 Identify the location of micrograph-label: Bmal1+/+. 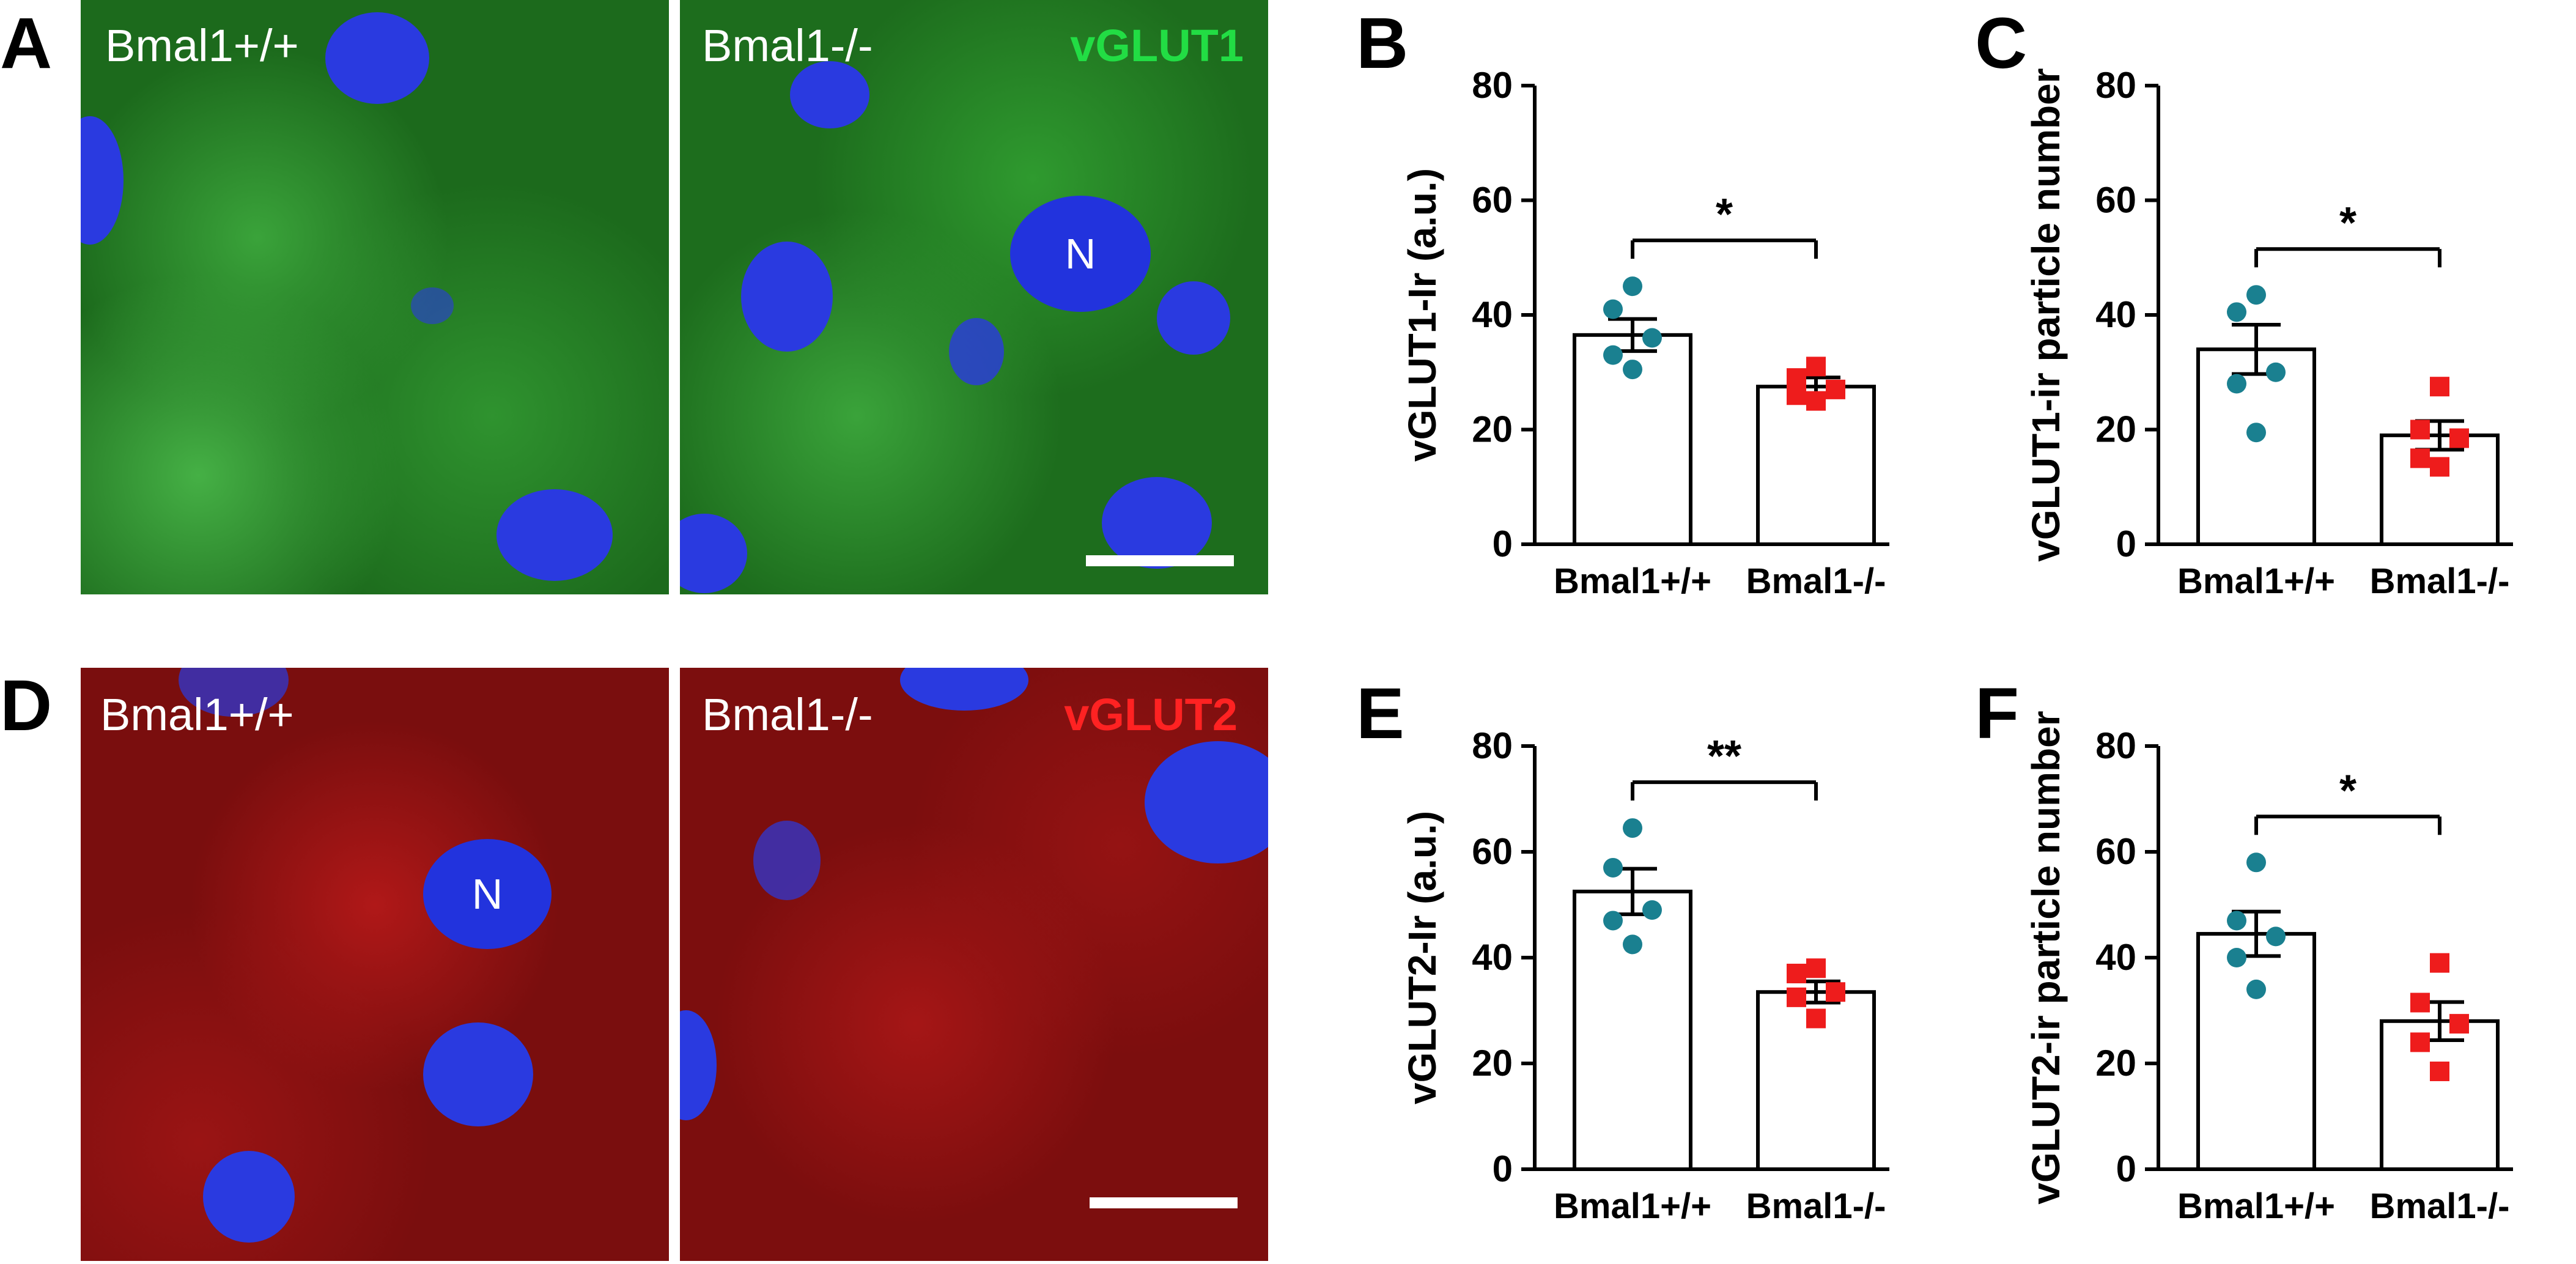
(202, 46).